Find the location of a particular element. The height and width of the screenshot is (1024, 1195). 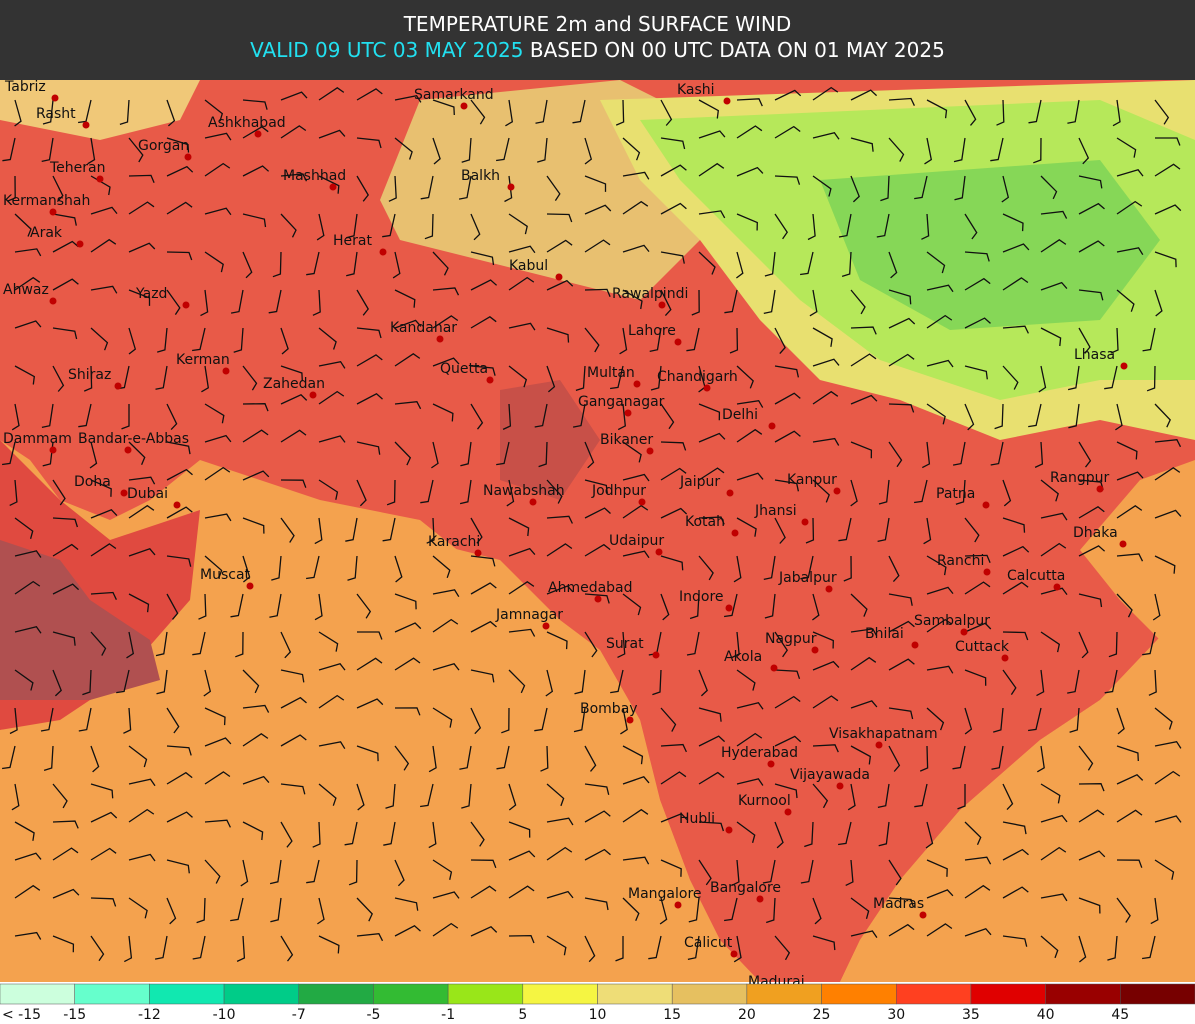

city-label: Ahwaz is located at coordinates (26, 290).